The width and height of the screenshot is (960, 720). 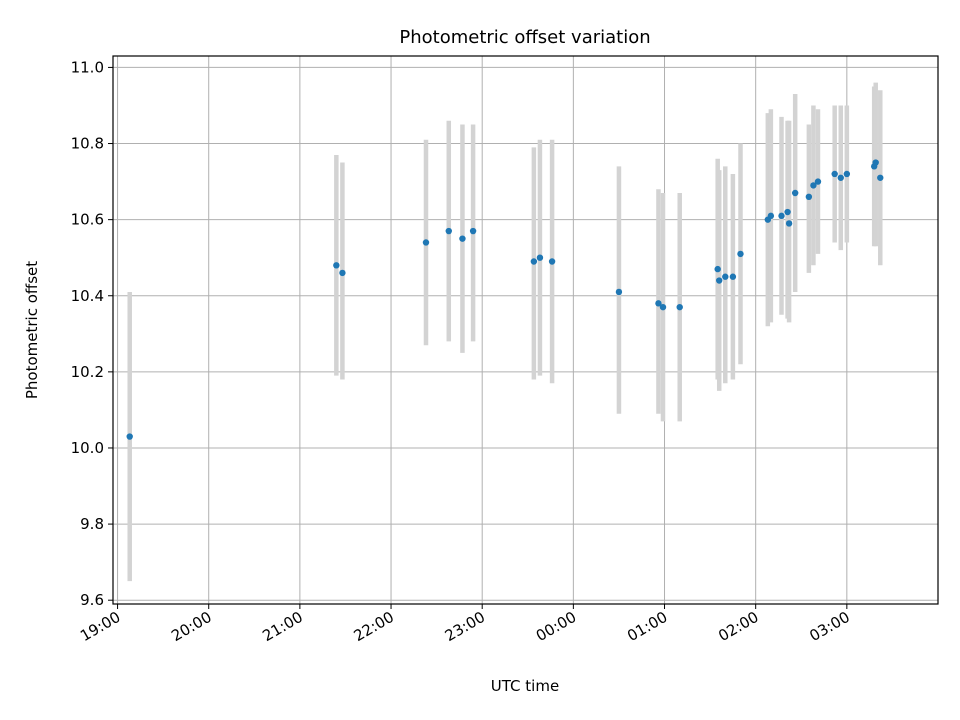 I want to click on y-axis-ticks: 9.6 9.8 10.0 10.2 10.4 10.6 10.8 11.0, so click(x=92, y=333).